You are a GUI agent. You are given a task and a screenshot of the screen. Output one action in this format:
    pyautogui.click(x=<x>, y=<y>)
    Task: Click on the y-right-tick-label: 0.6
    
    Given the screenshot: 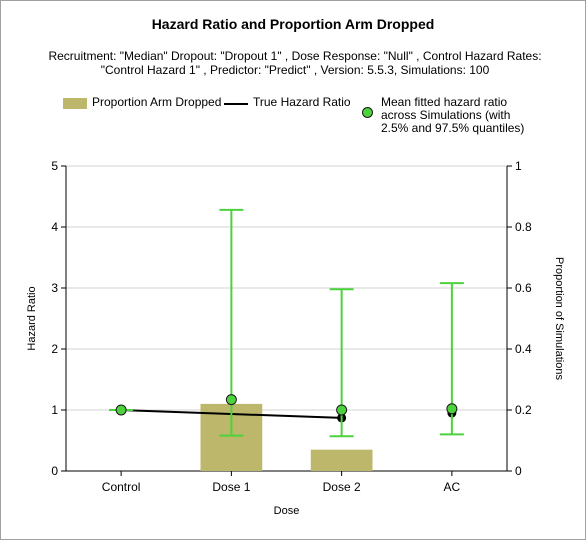 What is the action you would take?
    pyautogui.click(x=523, y=288)
    